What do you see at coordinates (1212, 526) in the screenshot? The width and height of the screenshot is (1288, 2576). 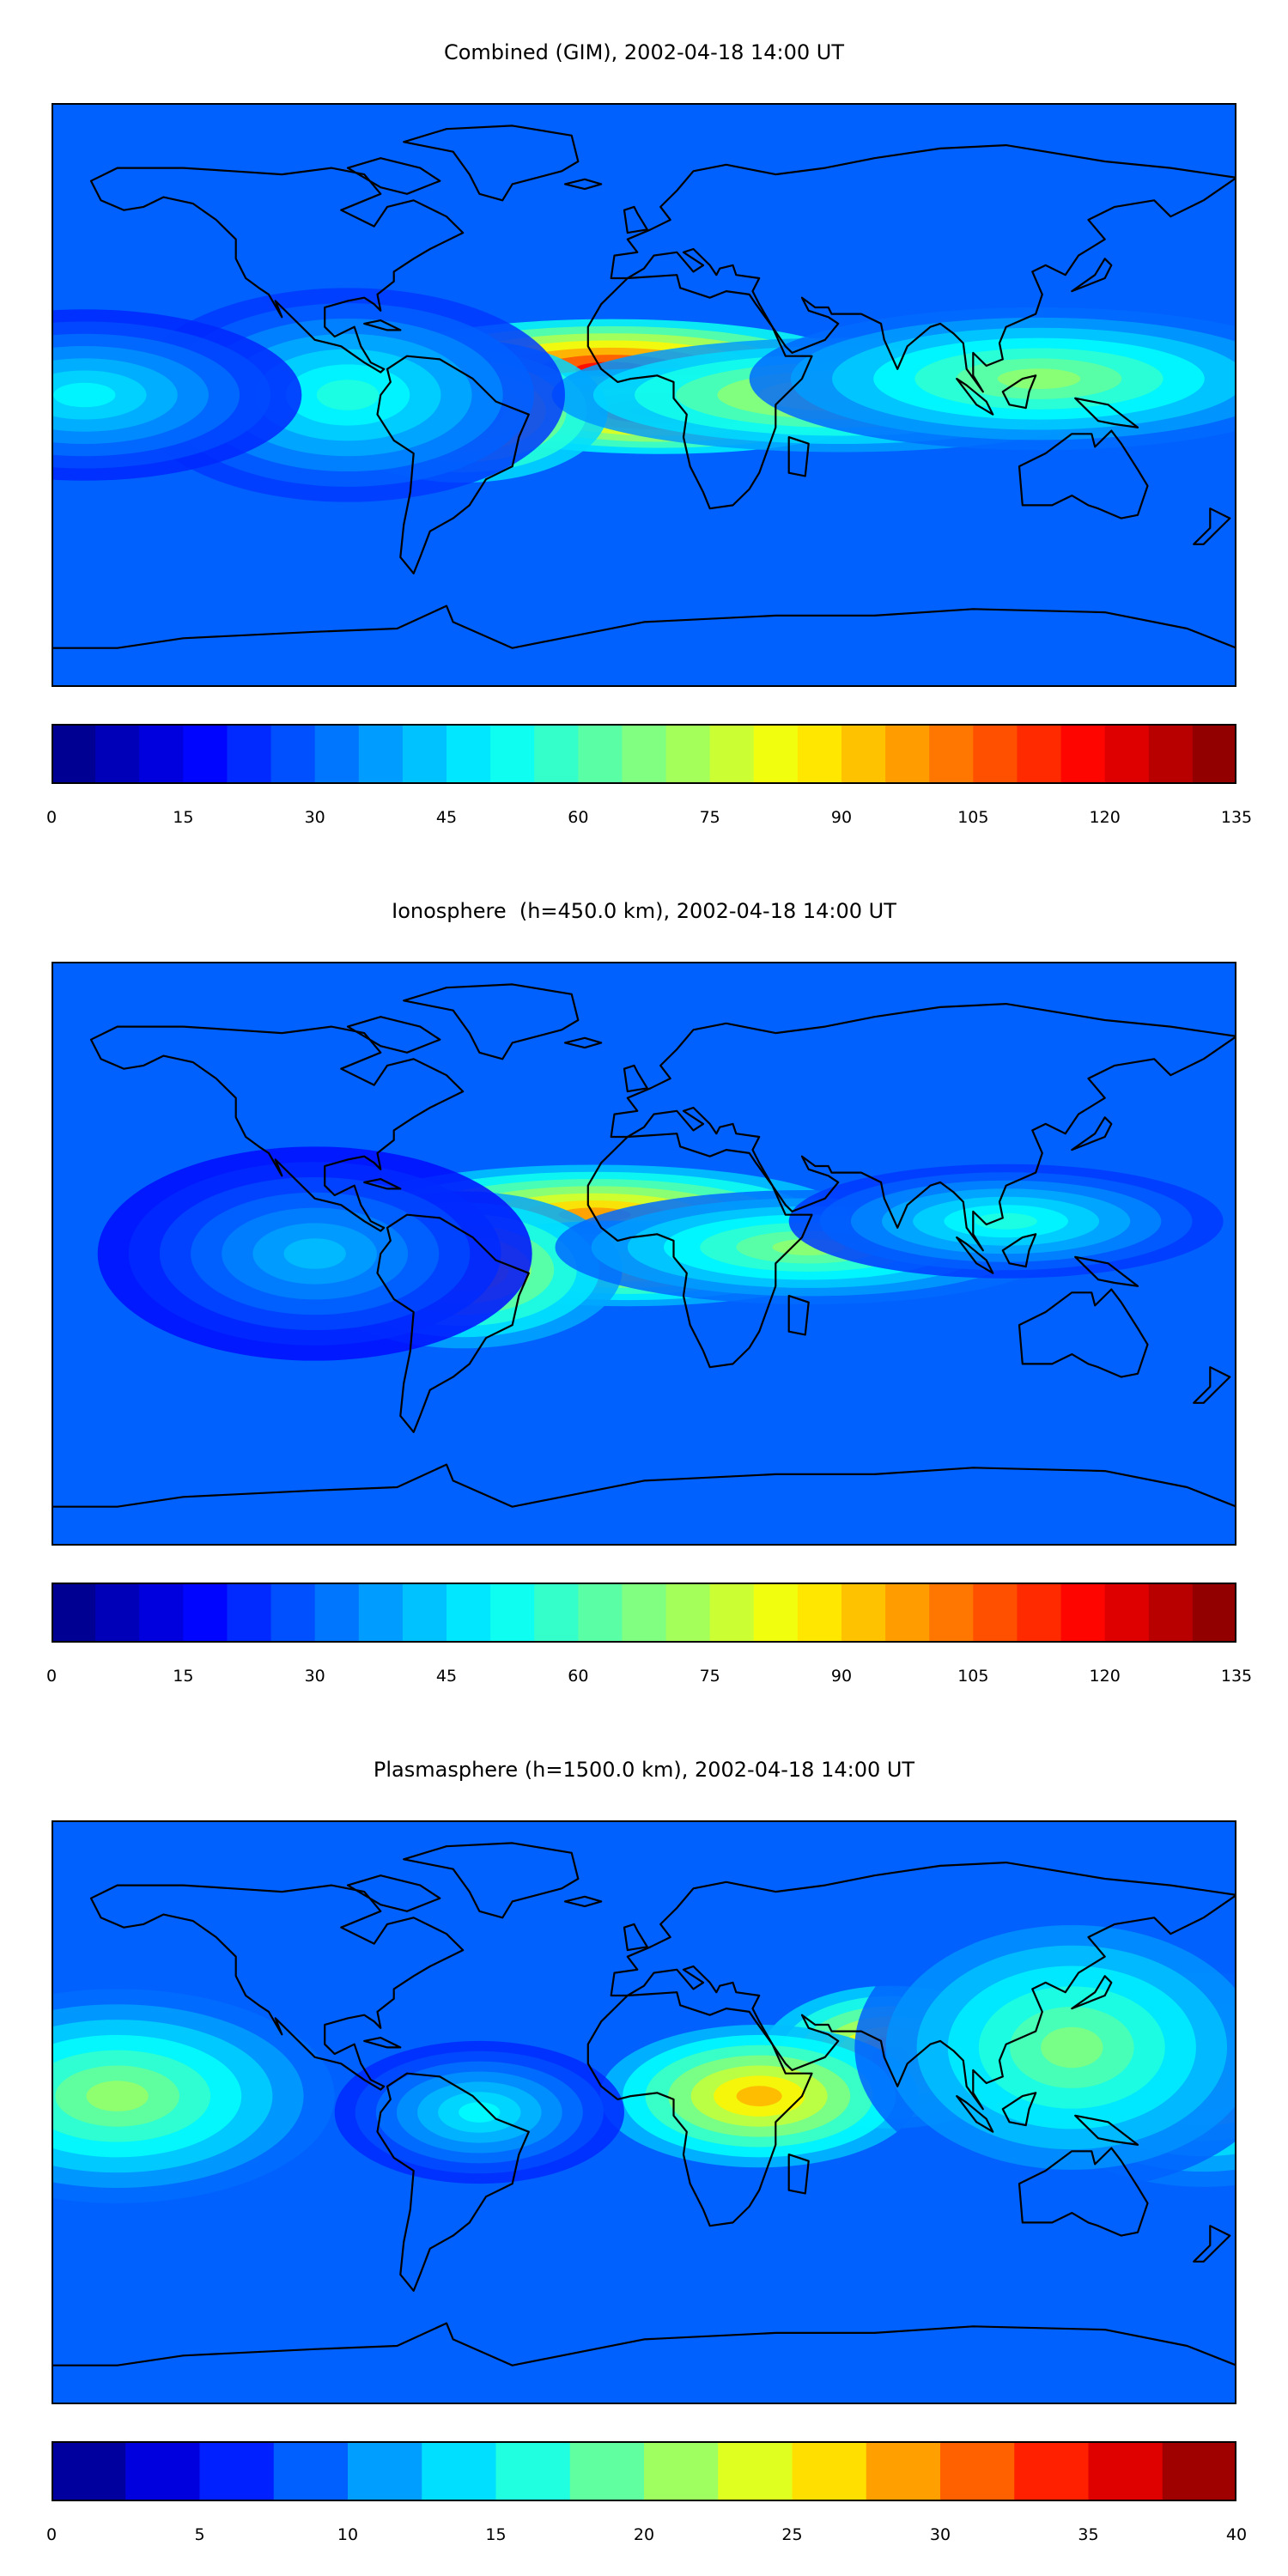 I see `new-zealand-coast` at bounding box center [1212, 526].